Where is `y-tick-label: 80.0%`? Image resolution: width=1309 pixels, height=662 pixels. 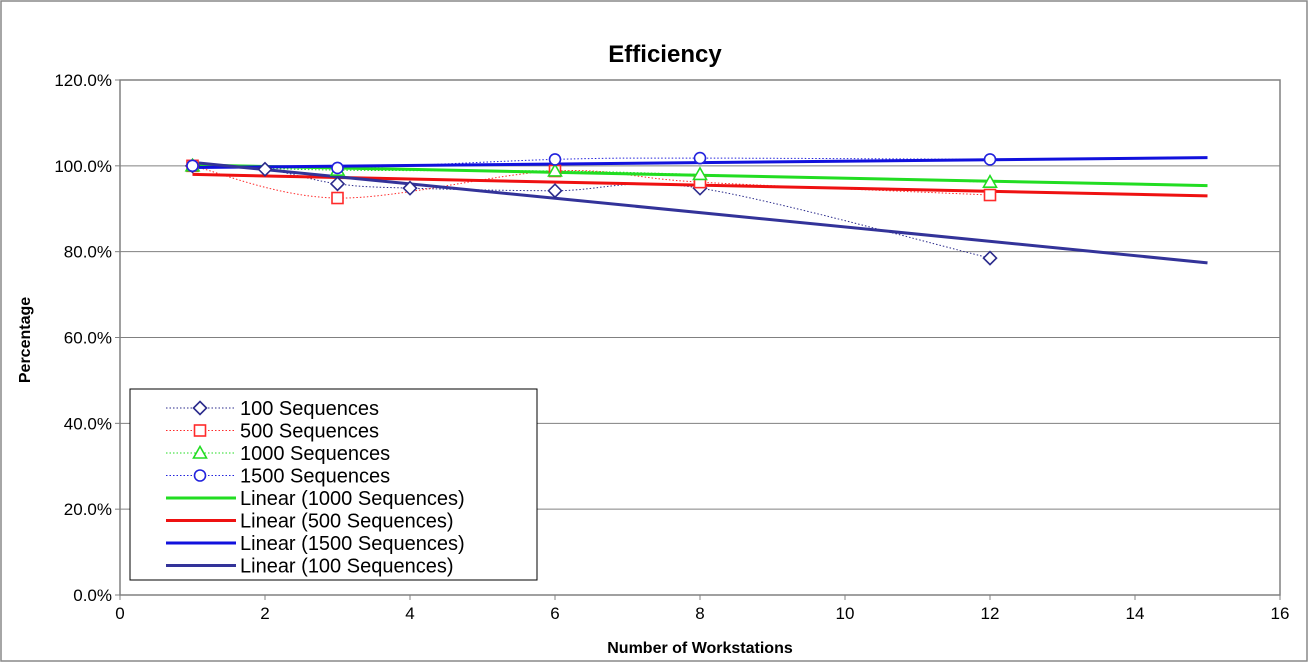 y-tick-label: 80.0% is located at coordinates (88, 252).